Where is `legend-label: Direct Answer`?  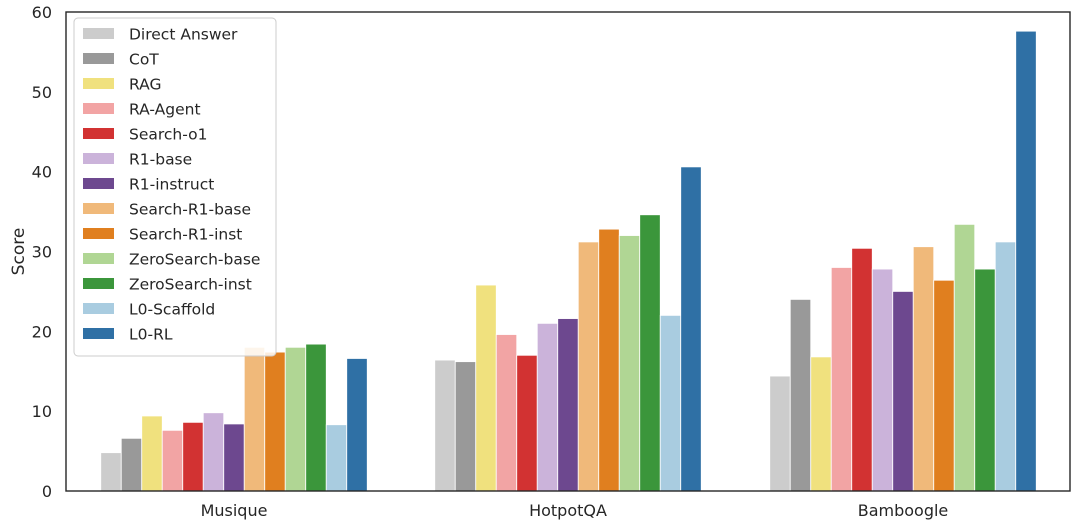 legend-label: Direct Answer is located at coordinates (183, 35).